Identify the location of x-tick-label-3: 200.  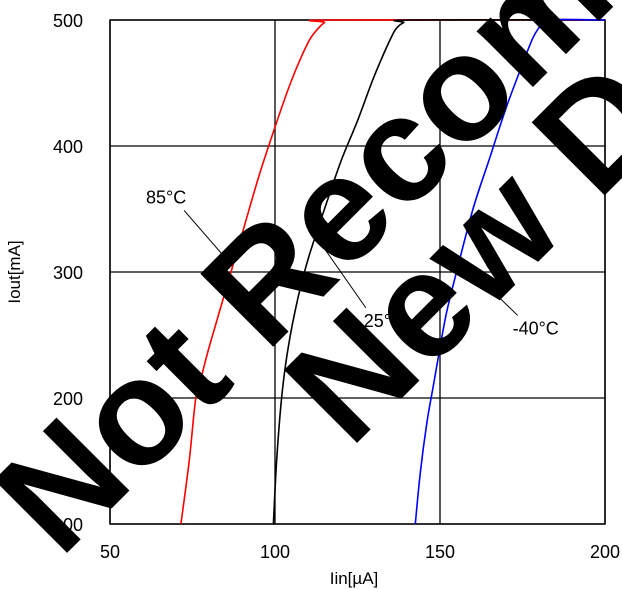
(605, 552).